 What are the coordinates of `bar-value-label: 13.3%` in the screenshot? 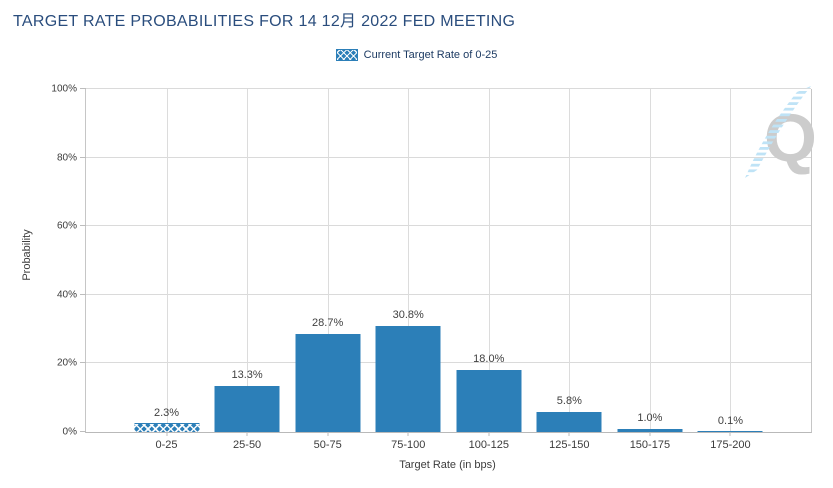 It's located at (247, 375).